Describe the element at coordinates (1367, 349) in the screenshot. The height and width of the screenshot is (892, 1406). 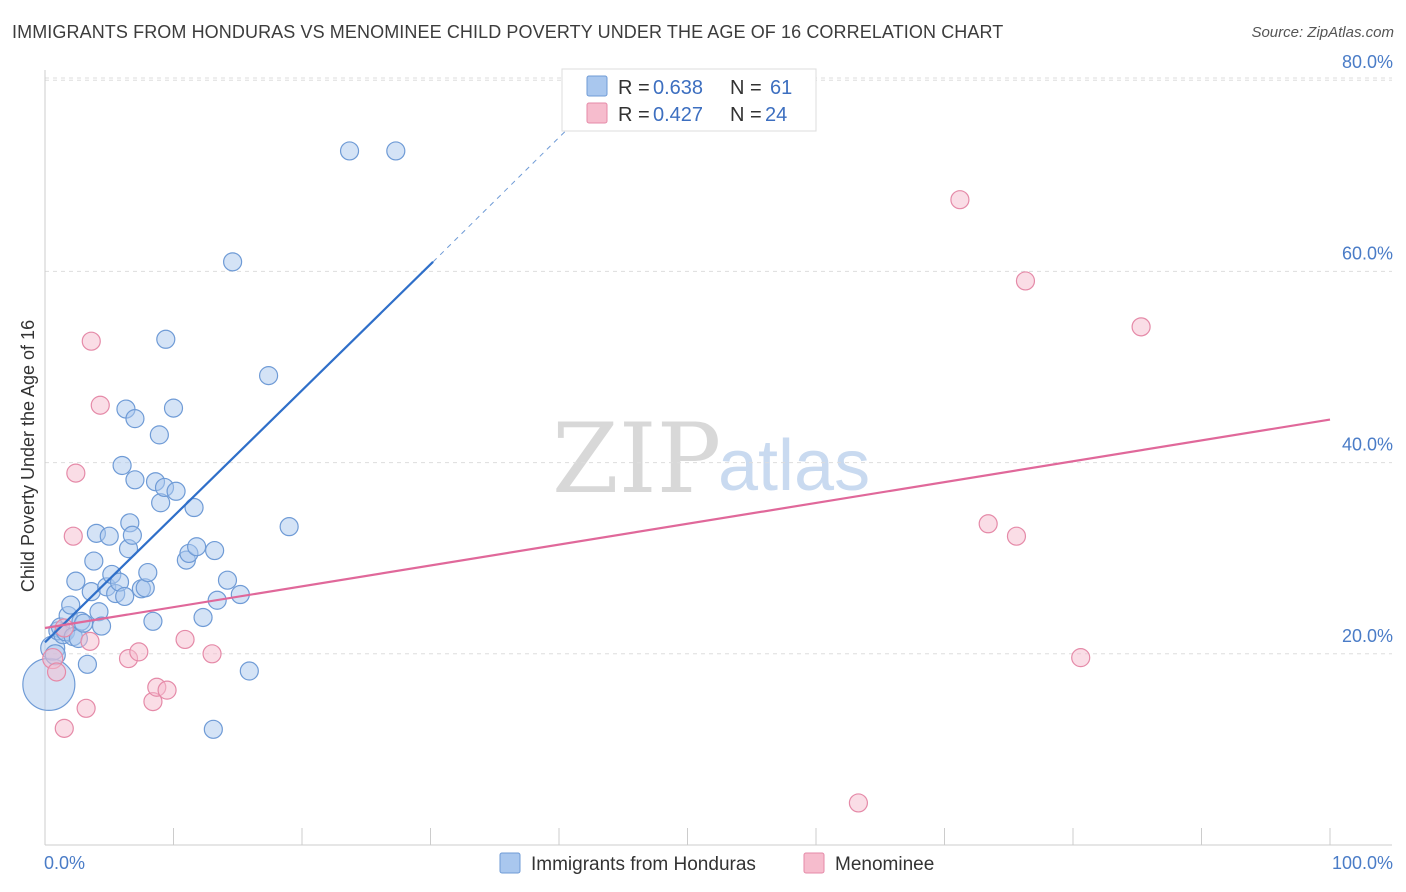
I see `y-tick-labels: 20.0% 40.0% 60.0% 80.0%` at that location.